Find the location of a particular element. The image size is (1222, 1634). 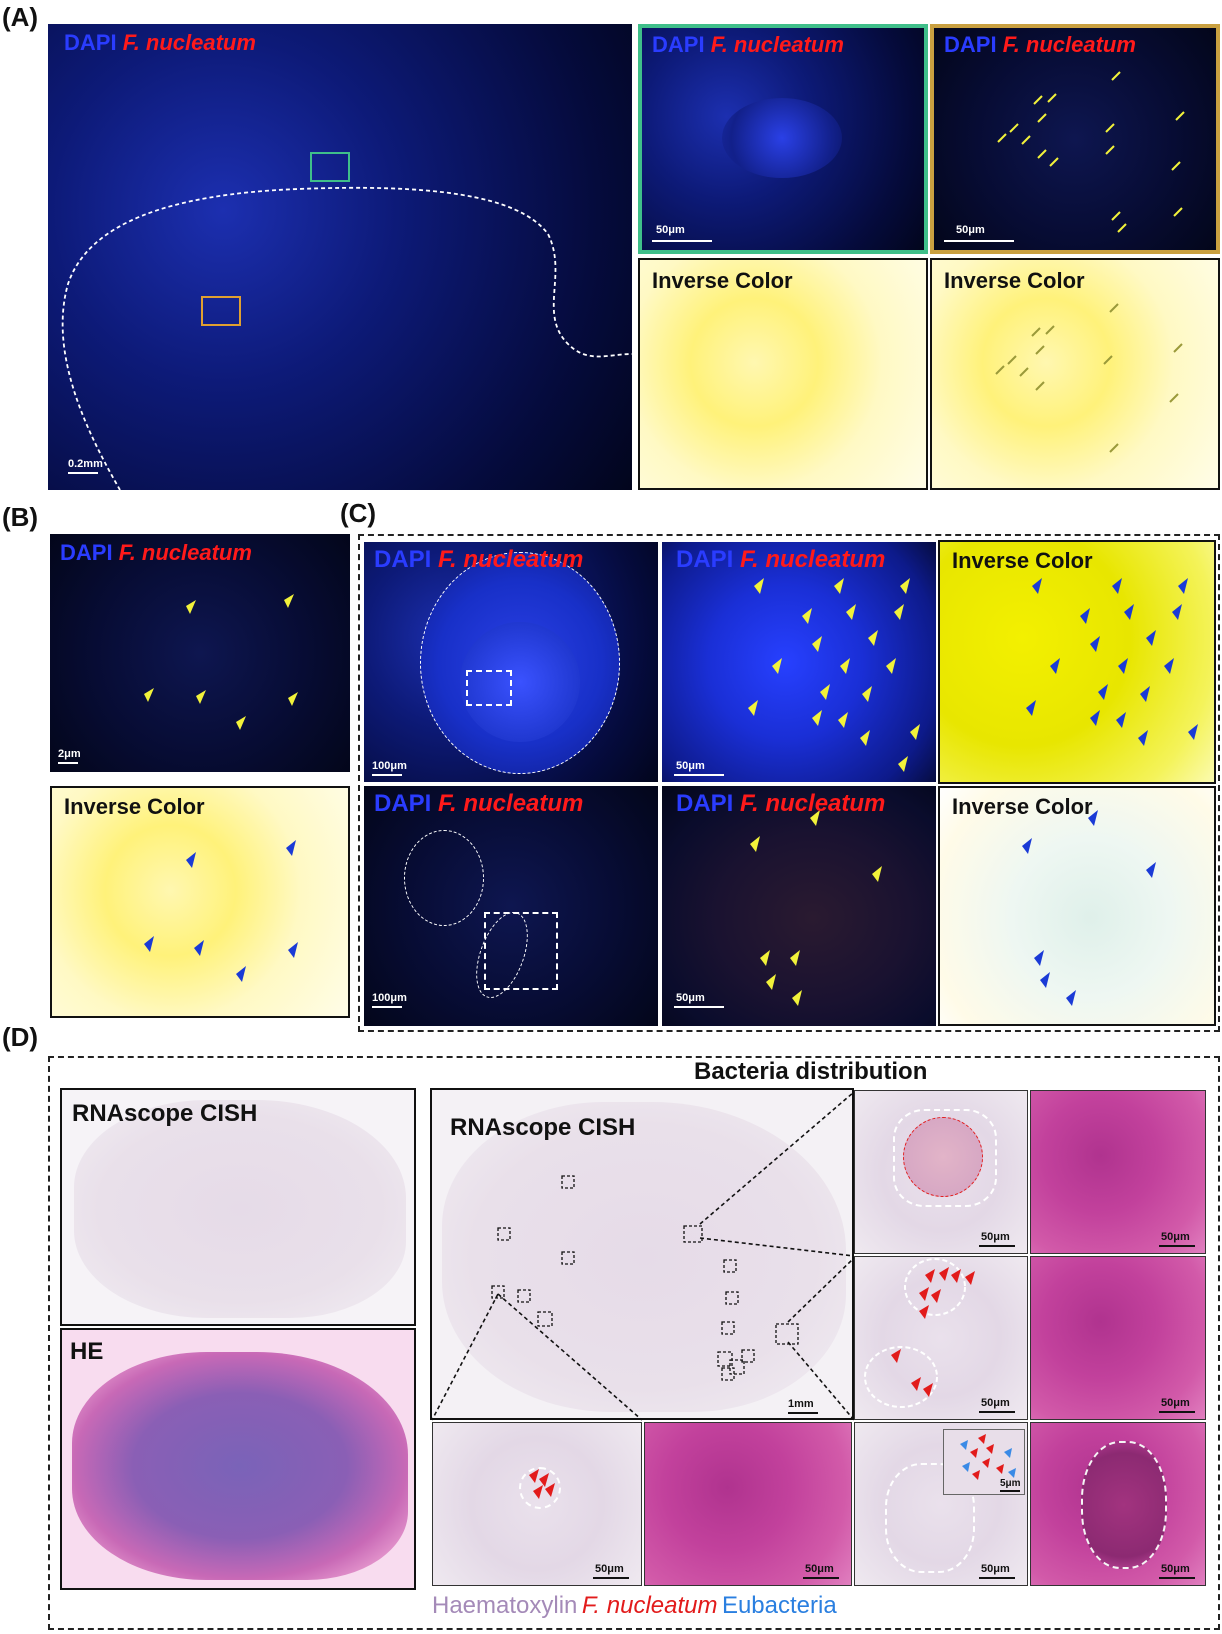

panel-a-zoom-green: DAPI F. nucleatum 50μm is located at coordinates (783, 139).